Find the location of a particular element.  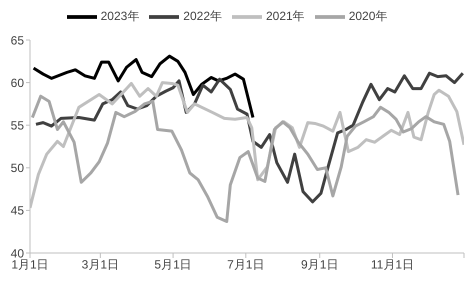

line-series is located at coordinates (143, 87).